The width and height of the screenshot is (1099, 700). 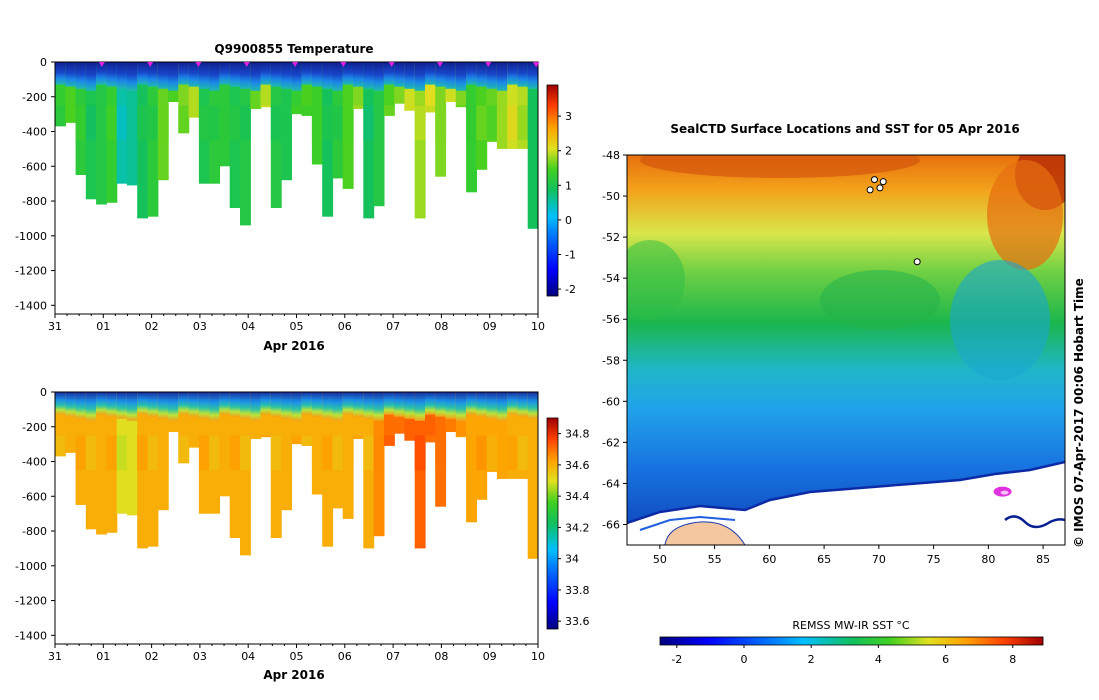 I want to click on colorbar-tick-label: 33.6, so click(x=577, y=621).